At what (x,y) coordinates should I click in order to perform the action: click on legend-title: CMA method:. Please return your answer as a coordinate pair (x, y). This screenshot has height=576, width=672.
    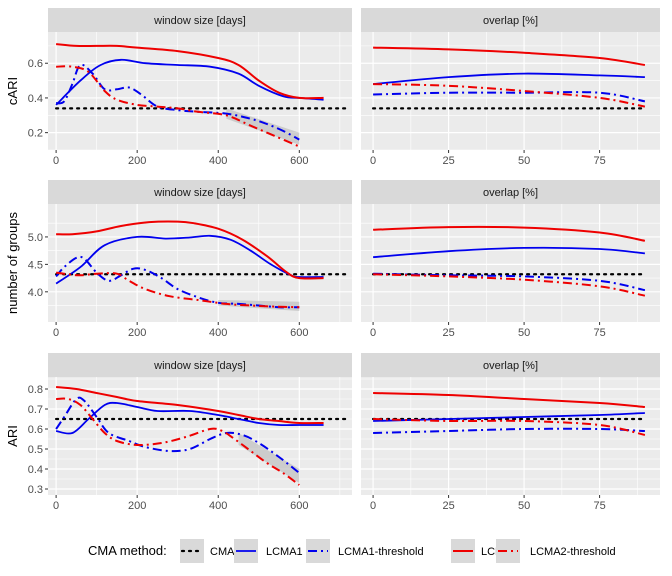
    Looking at the image, I should click on (127, 550).